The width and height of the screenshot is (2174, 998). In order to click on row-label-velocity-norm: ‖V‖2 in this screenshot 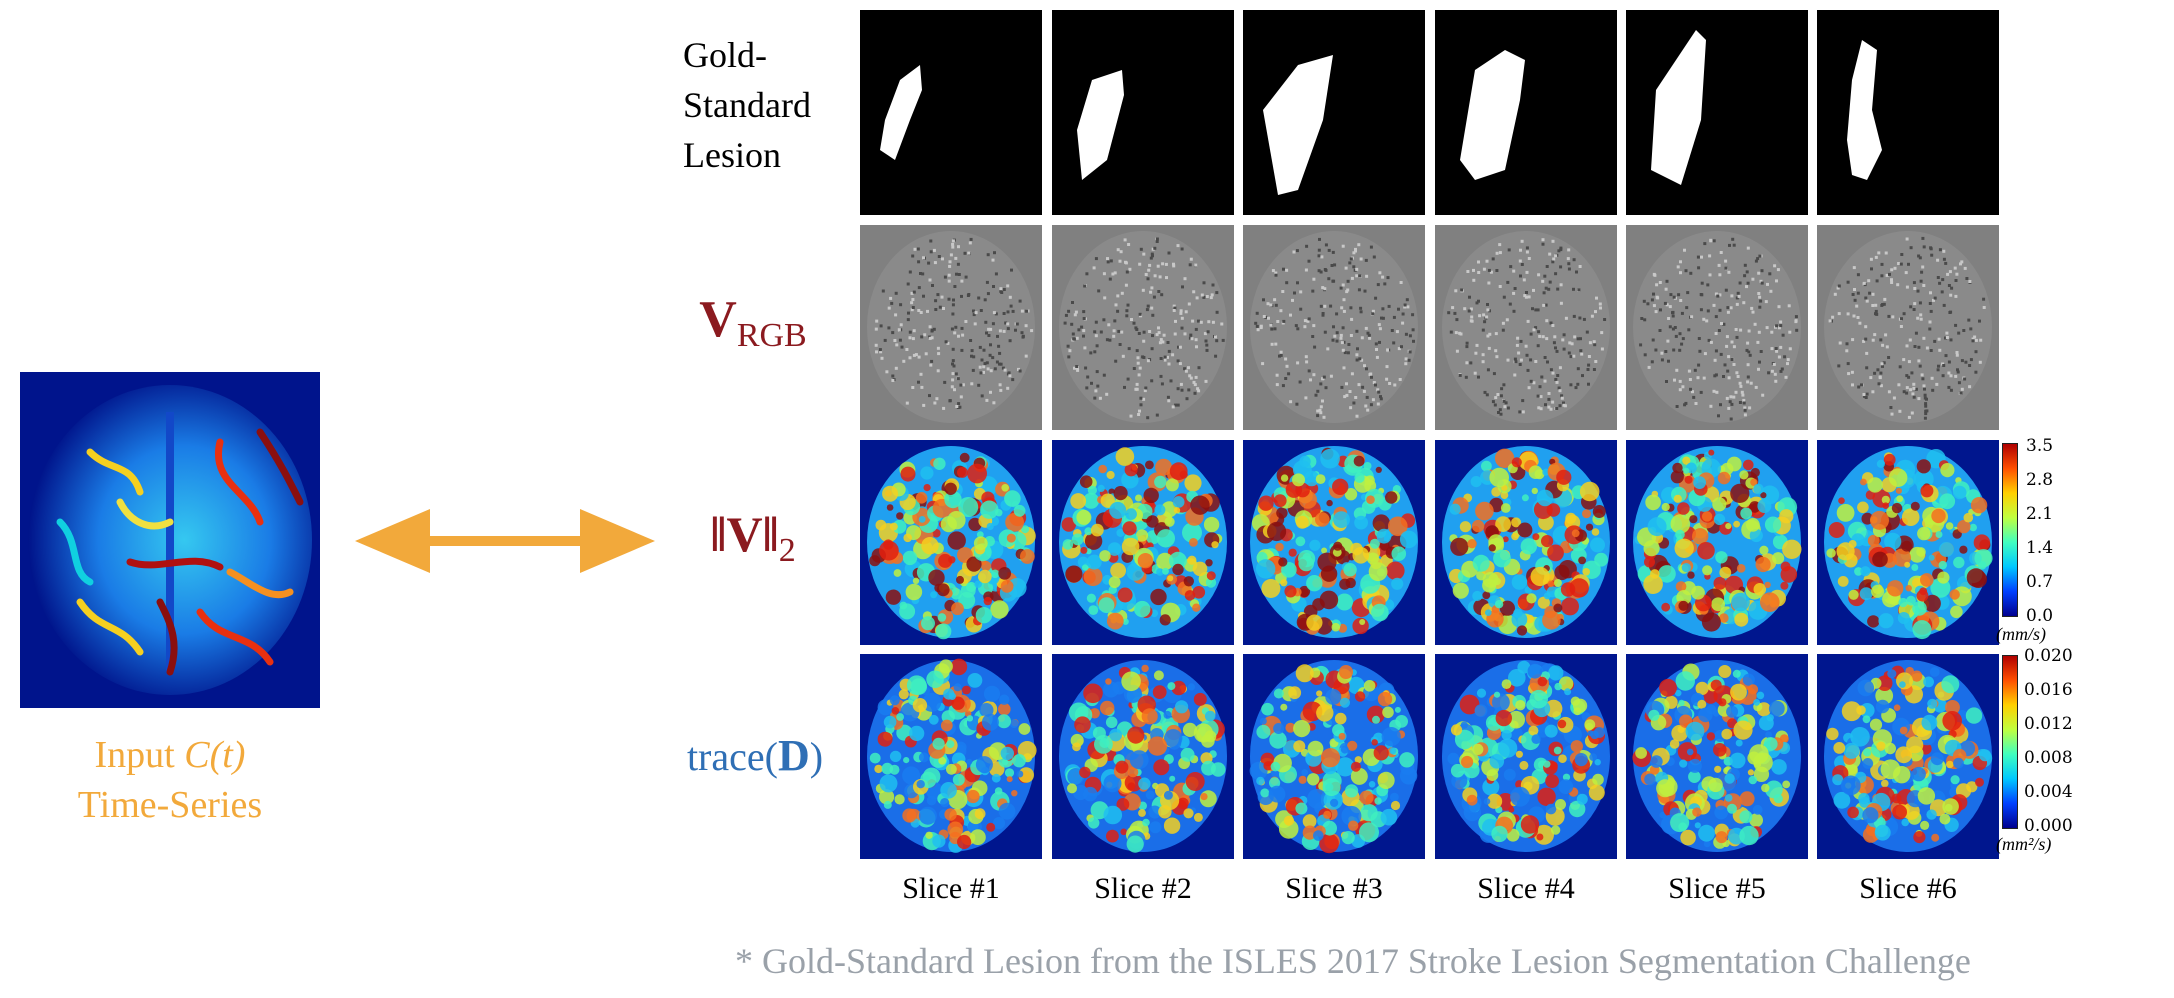, I will do `click(753, 537)`.